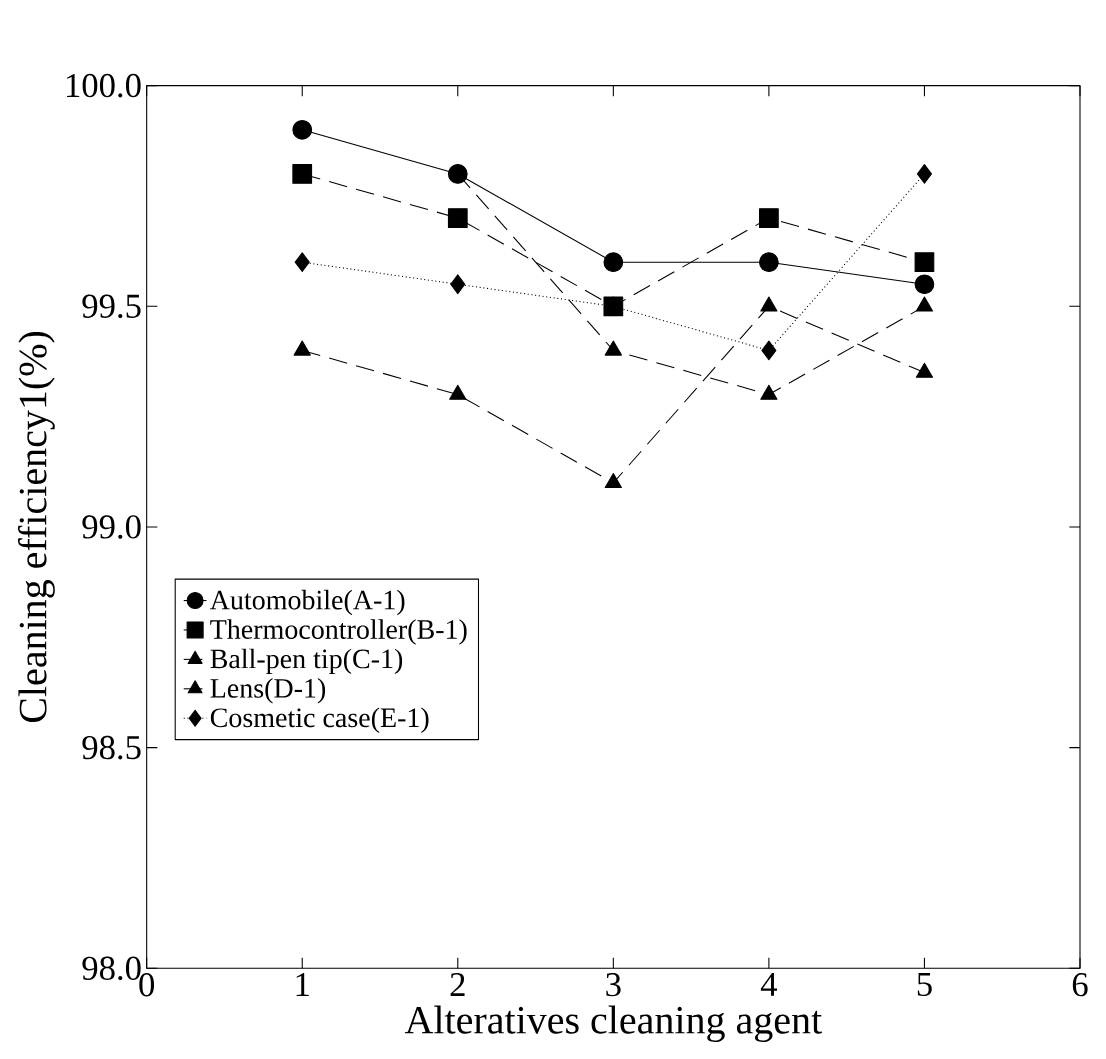  I want to click on y-axis-title: Cleaning efficiency1(%), so click(36, 527).